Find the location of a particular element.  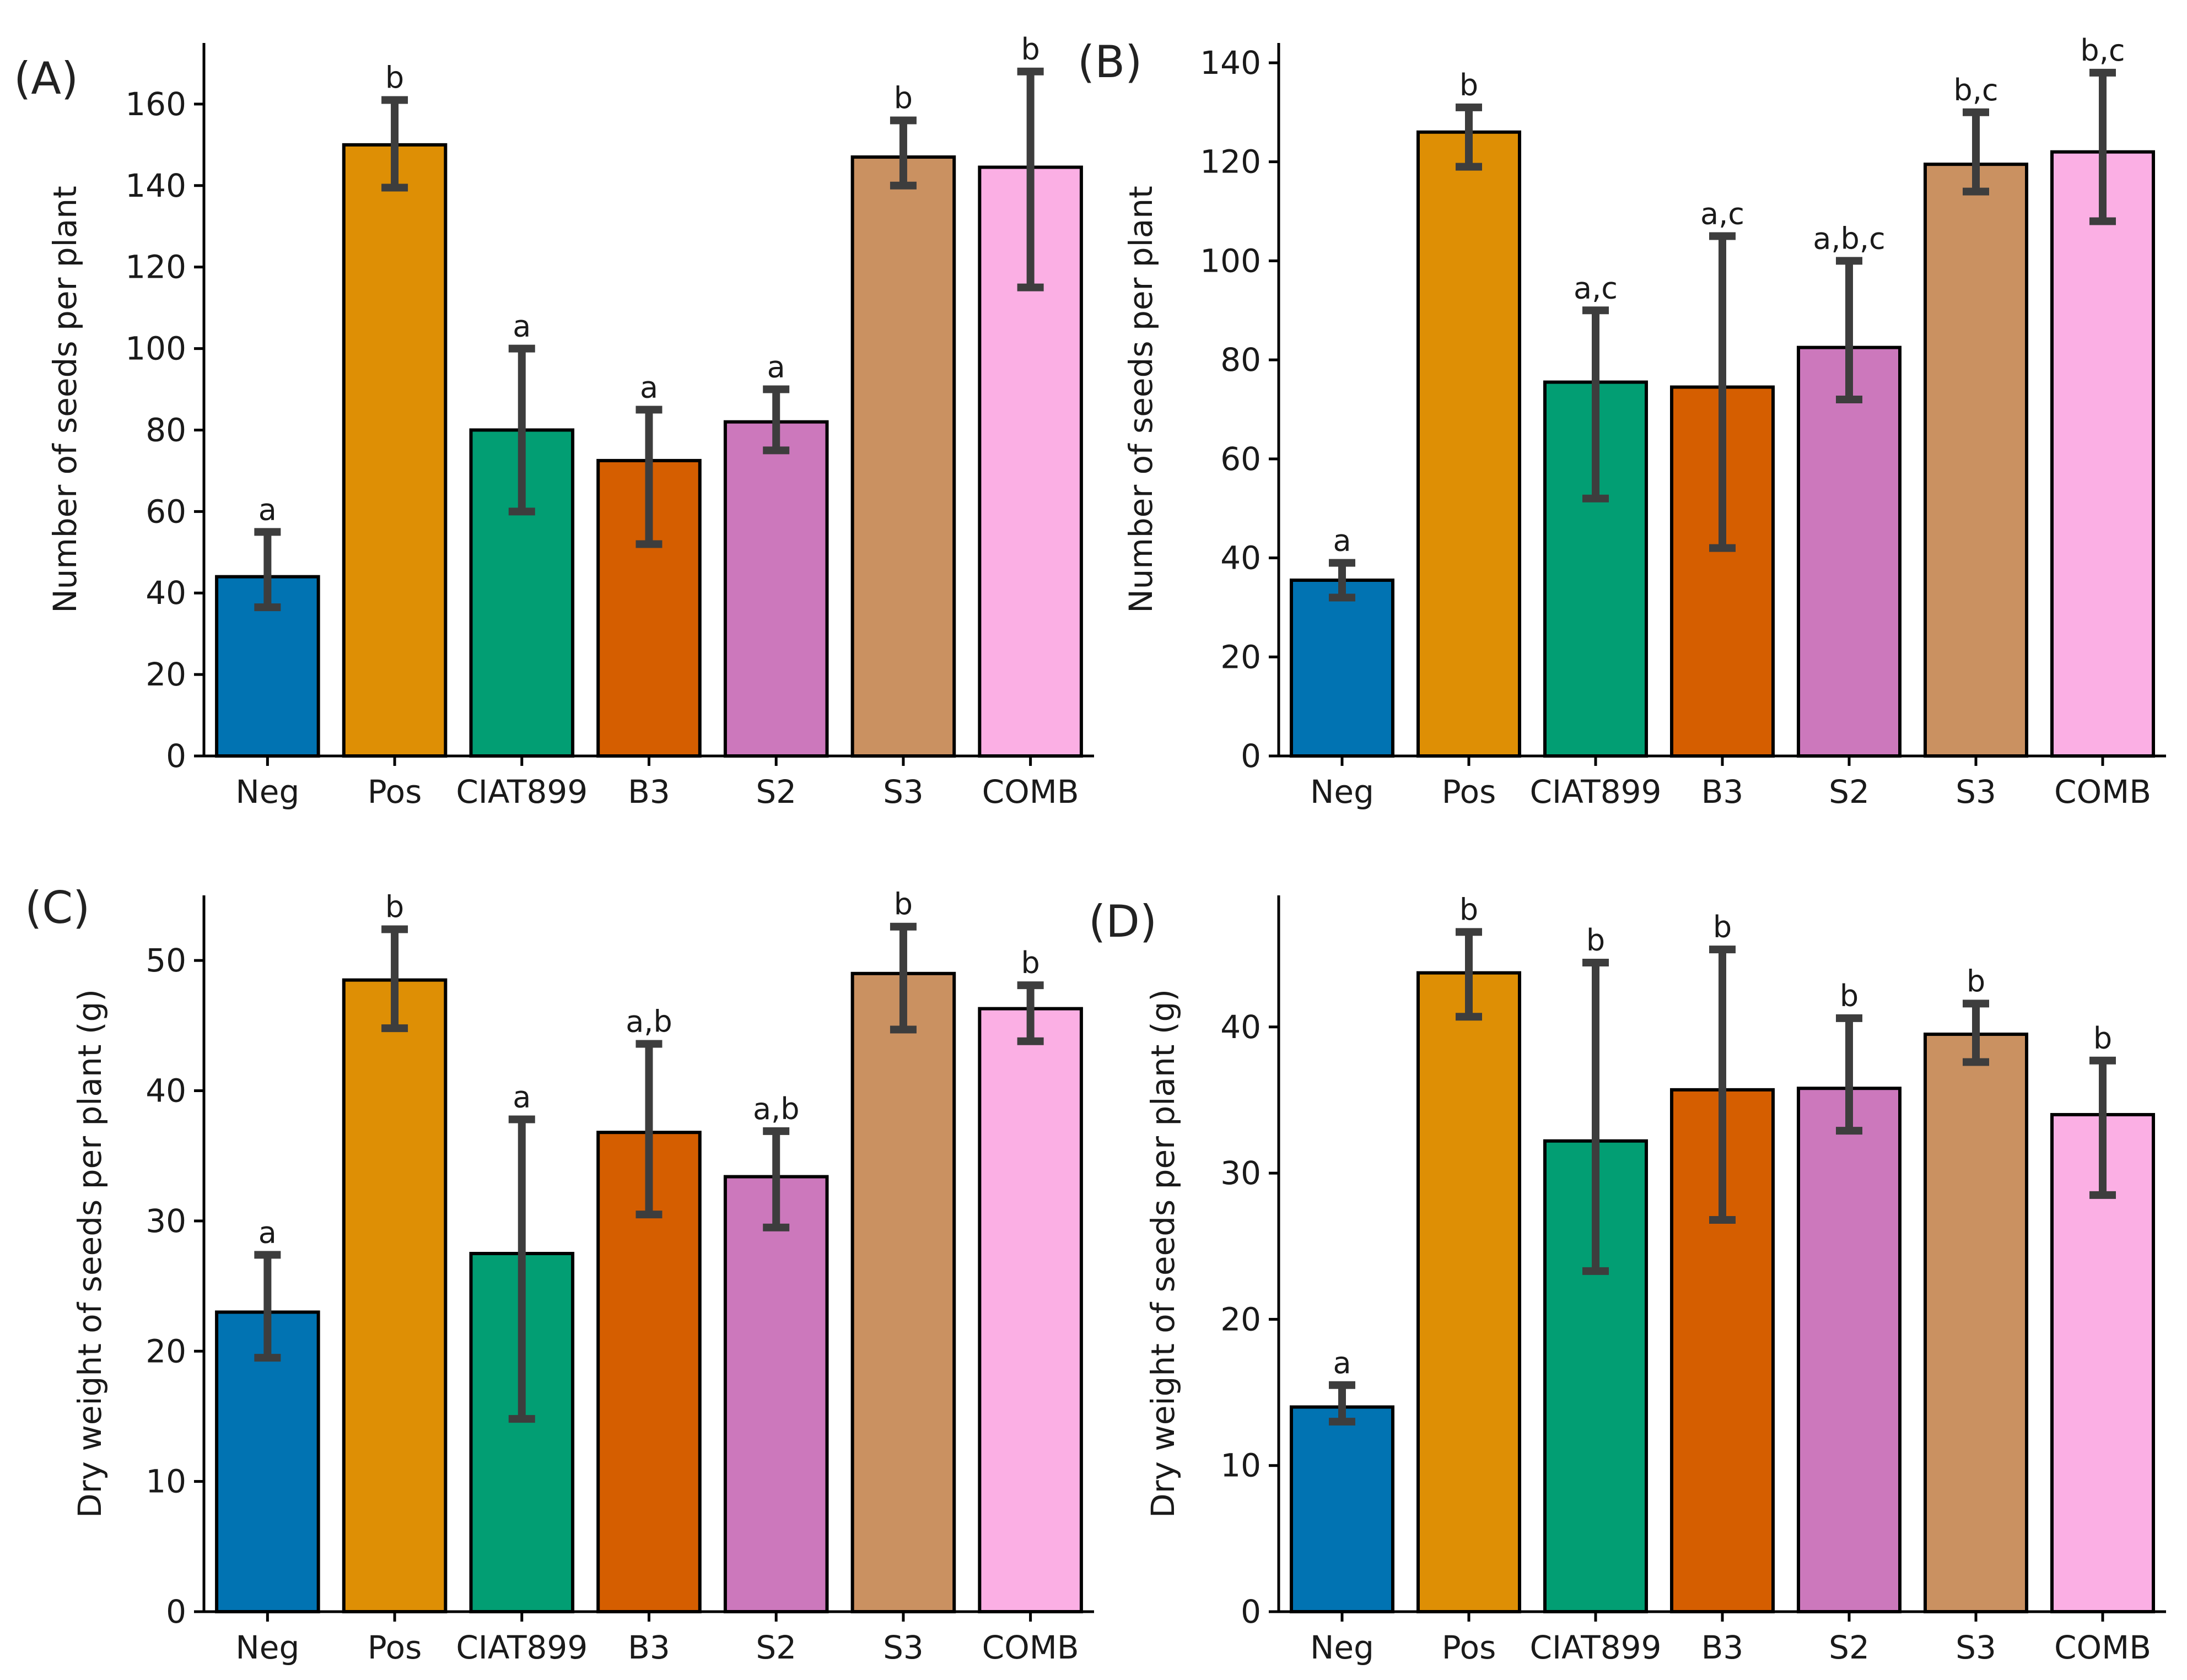

panel-b-error-bar-ciat899 is located at coordinates (1595, 404).